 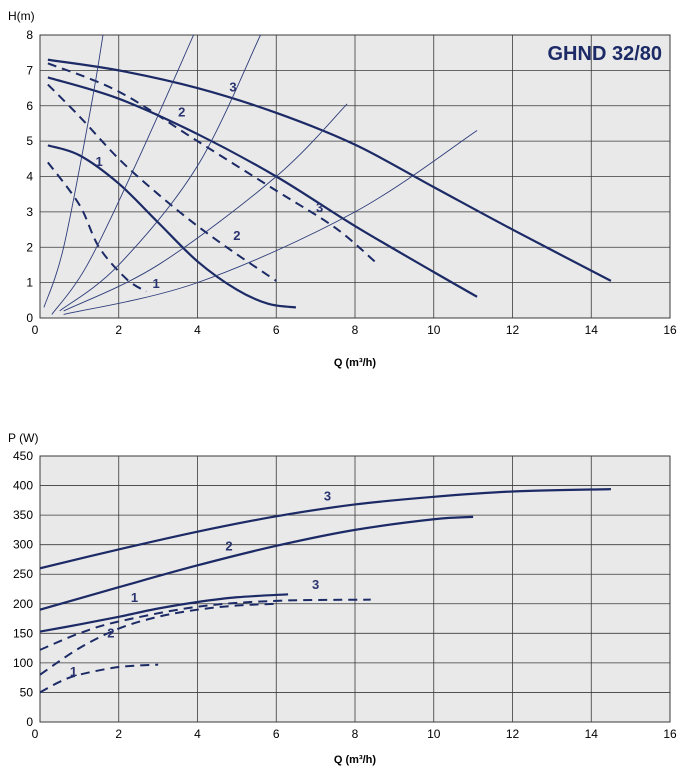 I want to click on head-ytick-label: 3, so click(x=29, y=212).